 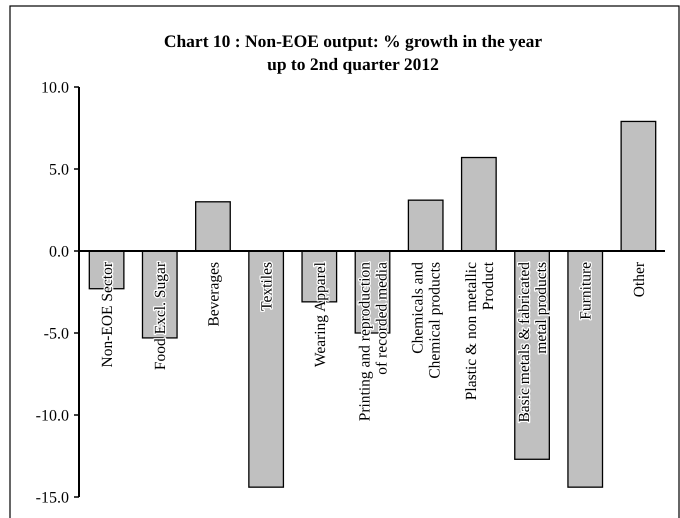 What do you see at coordinates (320, 315) in the screenshot?
I see `x-tick-label: Wearing Apparel` at bounding box center [320, 315].